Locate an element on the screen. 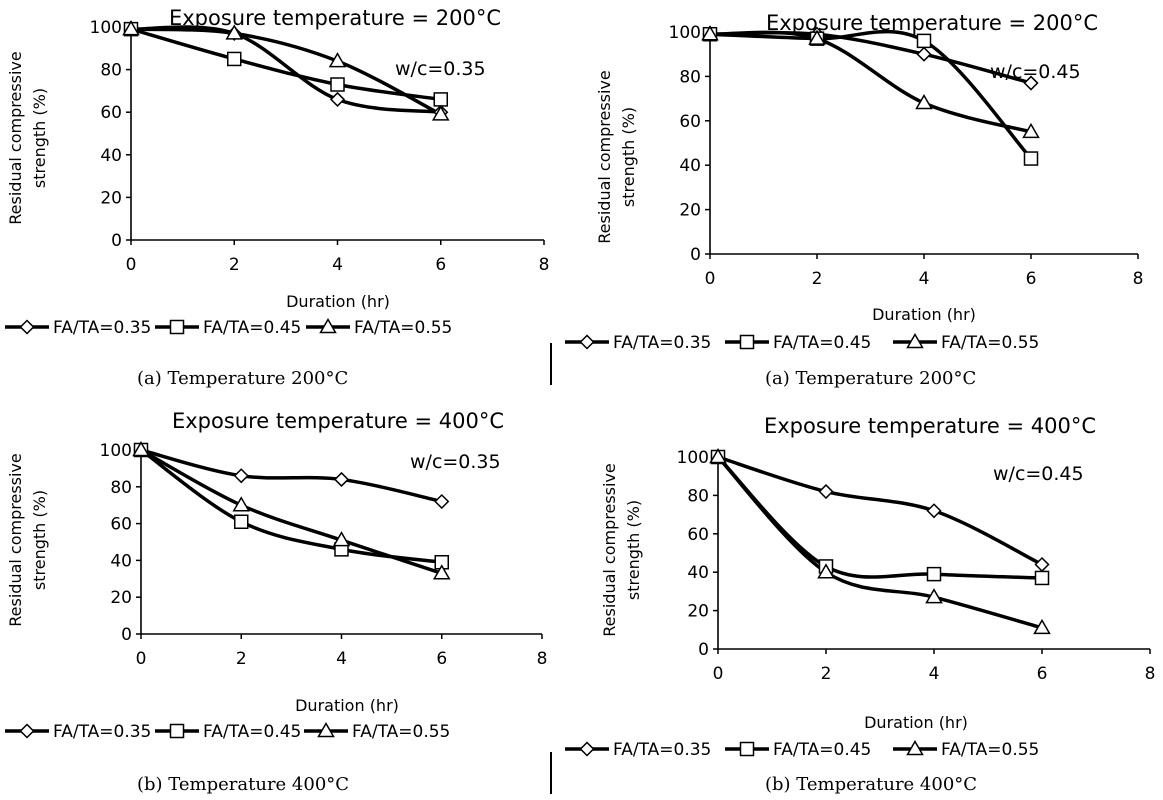  chart-title: Exposure temperature = 200°C is located at coordinates (335, 18).